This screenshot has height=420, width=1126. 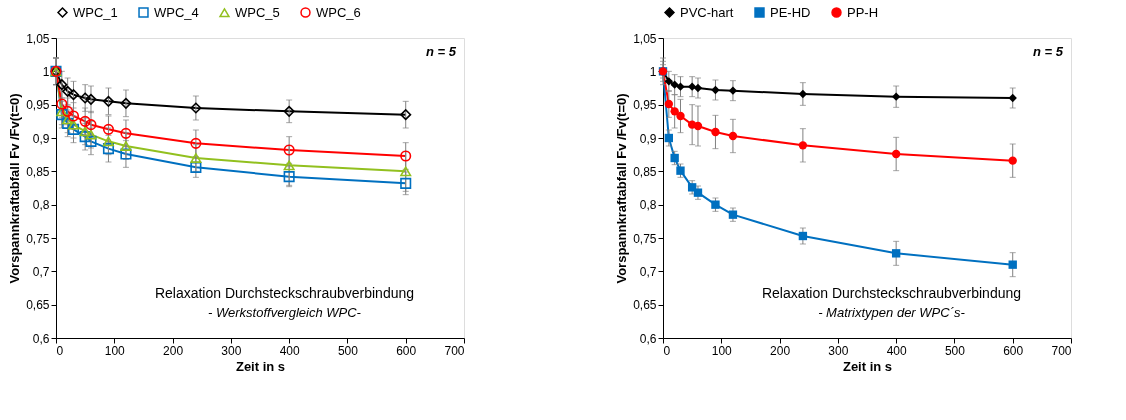 I want to click on x-tick-label: 700, so click(x=1061, y=350).